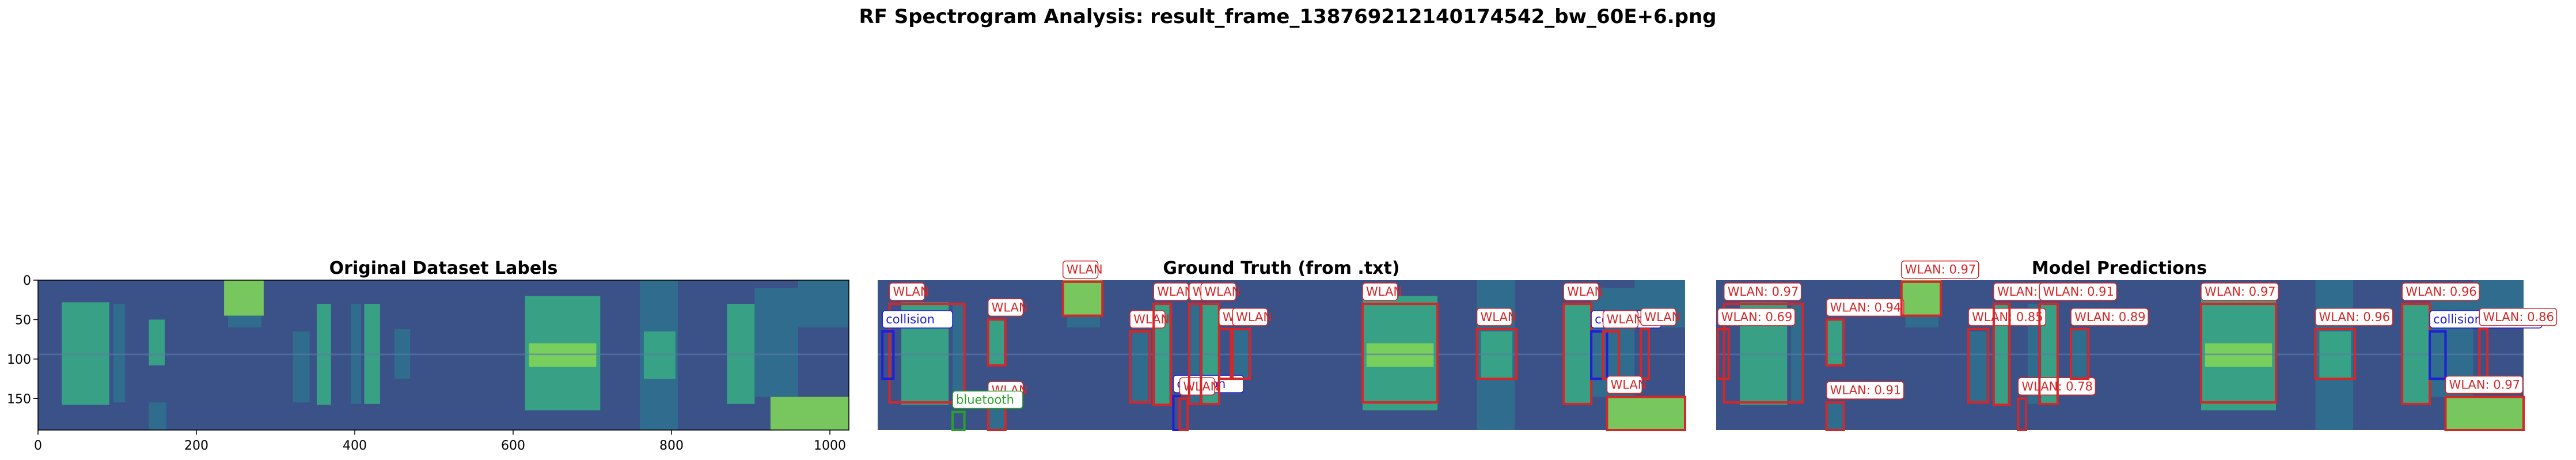 This screenshot has height=460, width=2576. I want to click on bbox-bluetooth, so click(959, 420).